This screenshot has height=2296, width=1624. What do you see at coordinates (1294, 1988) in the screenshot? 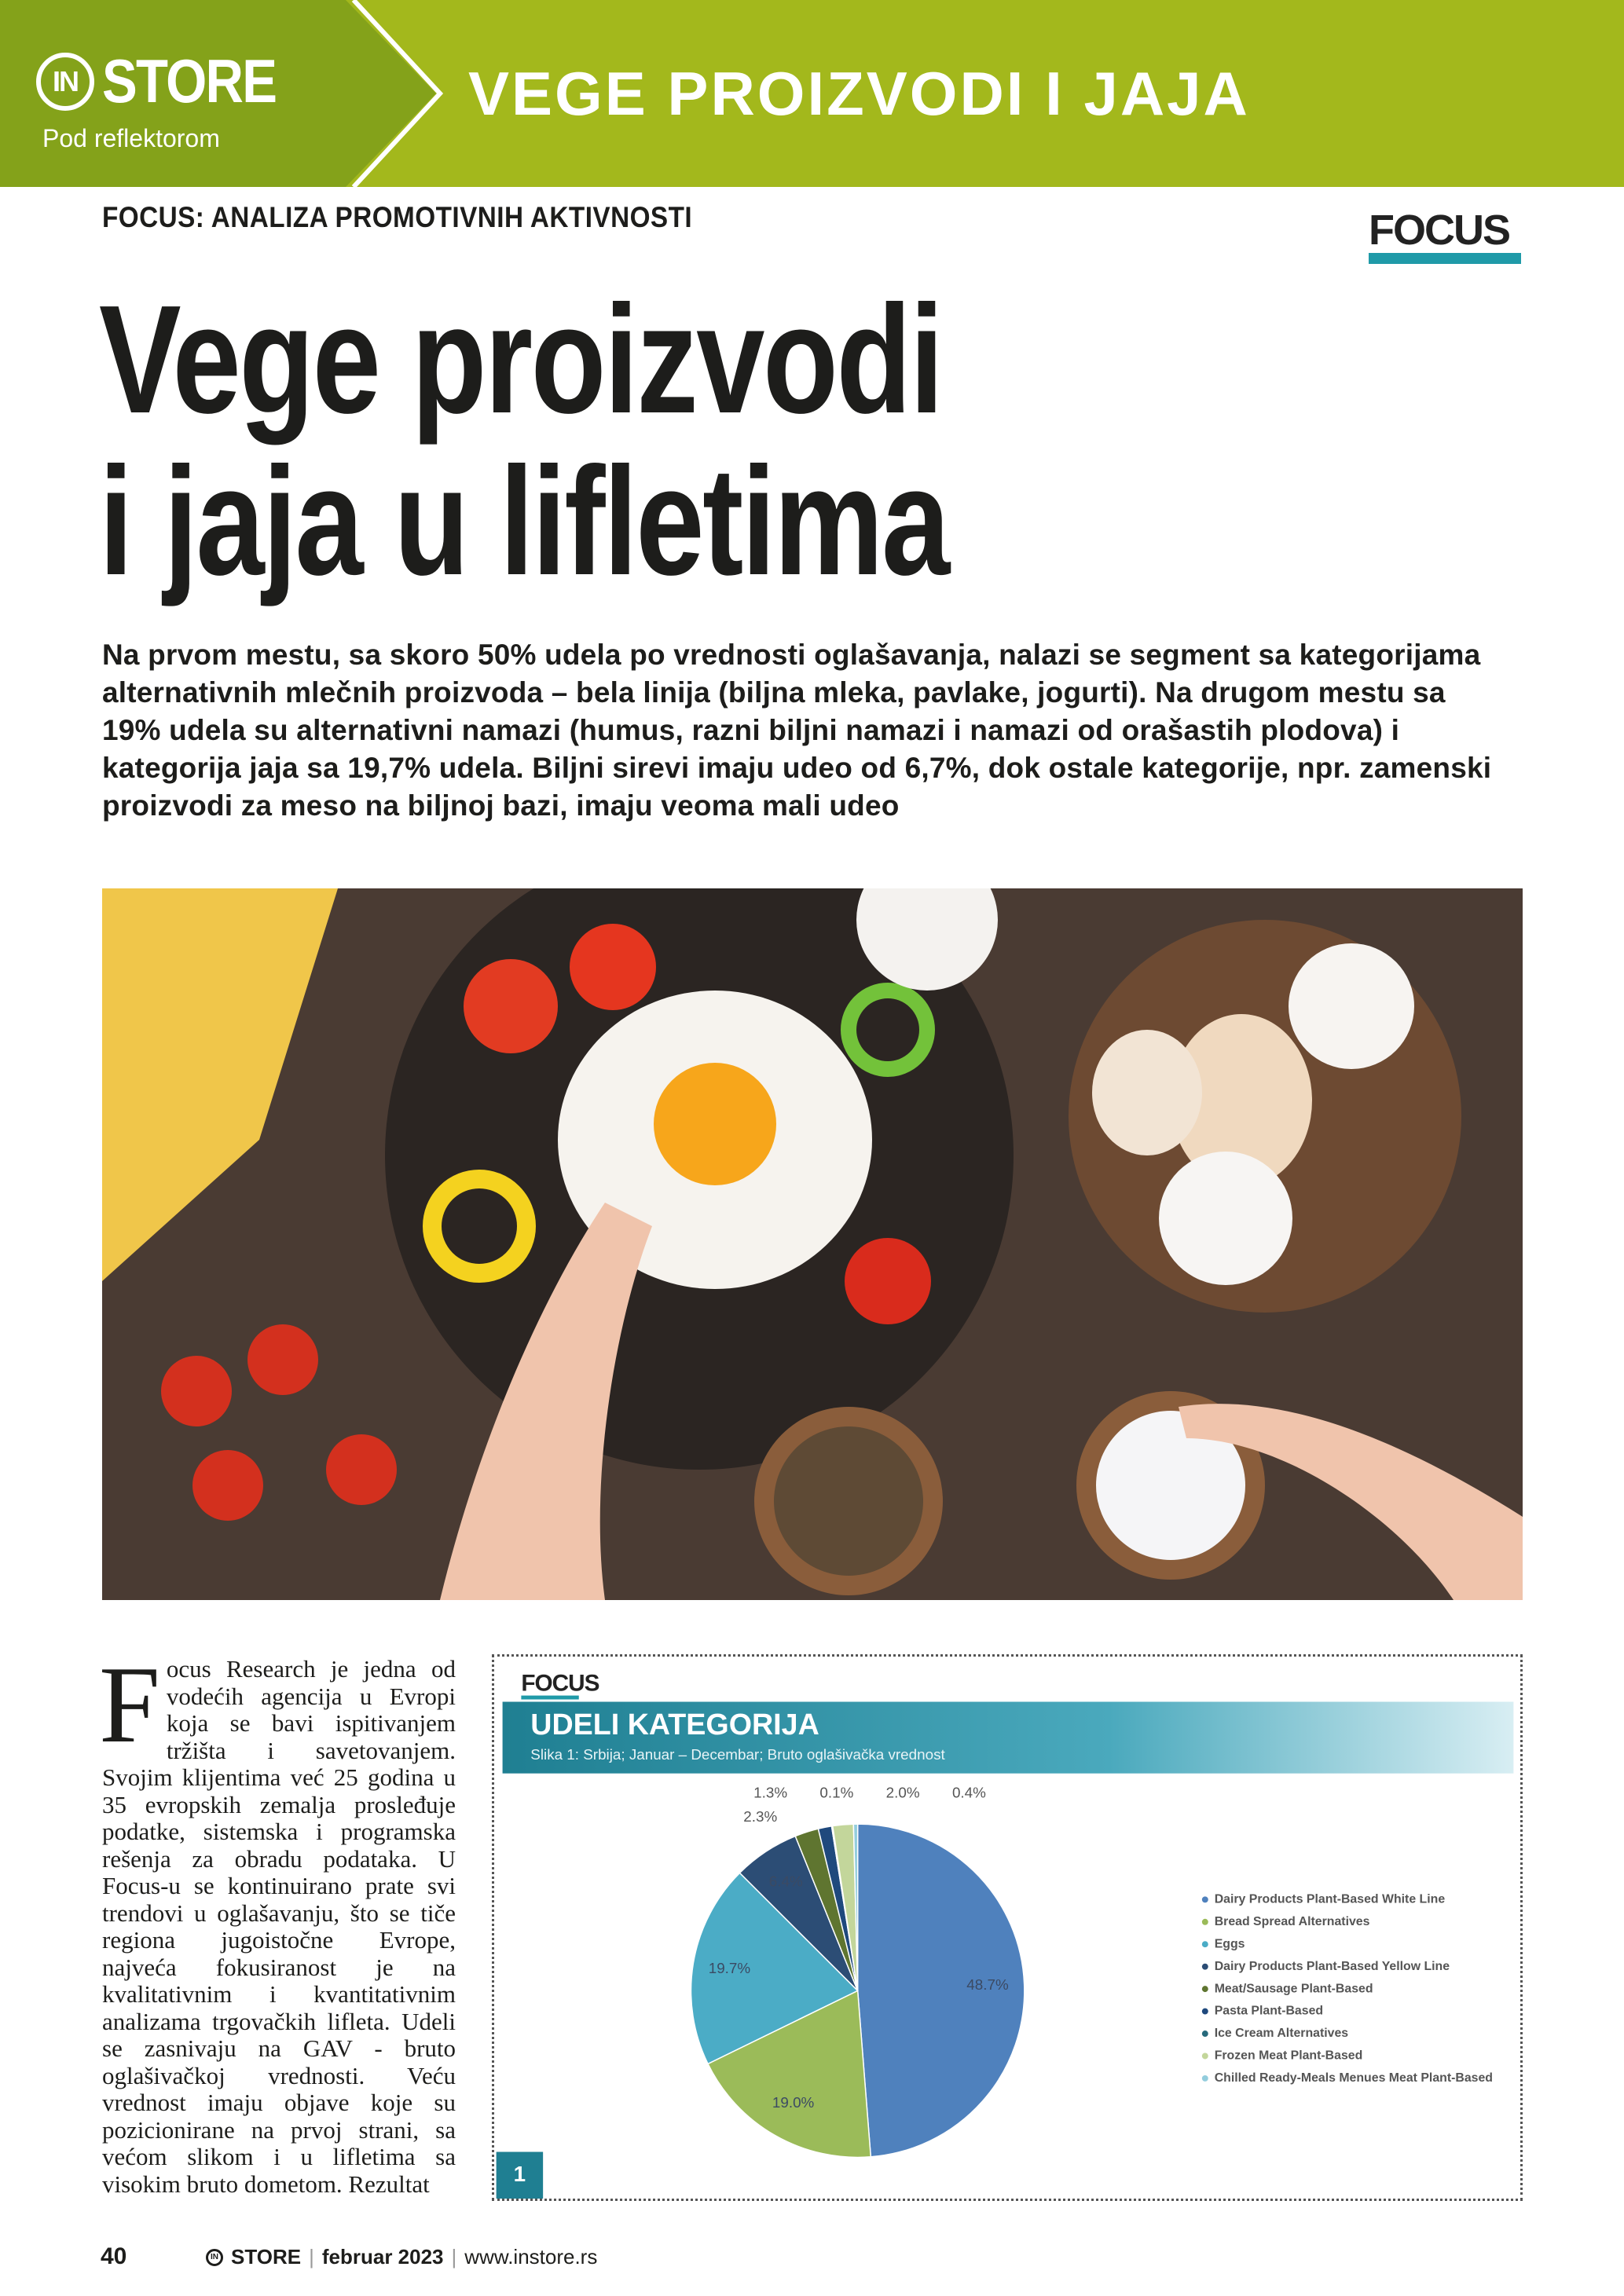
I see `legend-label: Meat/Sausage Plant-Based` at bounding box center [1294, 1988].